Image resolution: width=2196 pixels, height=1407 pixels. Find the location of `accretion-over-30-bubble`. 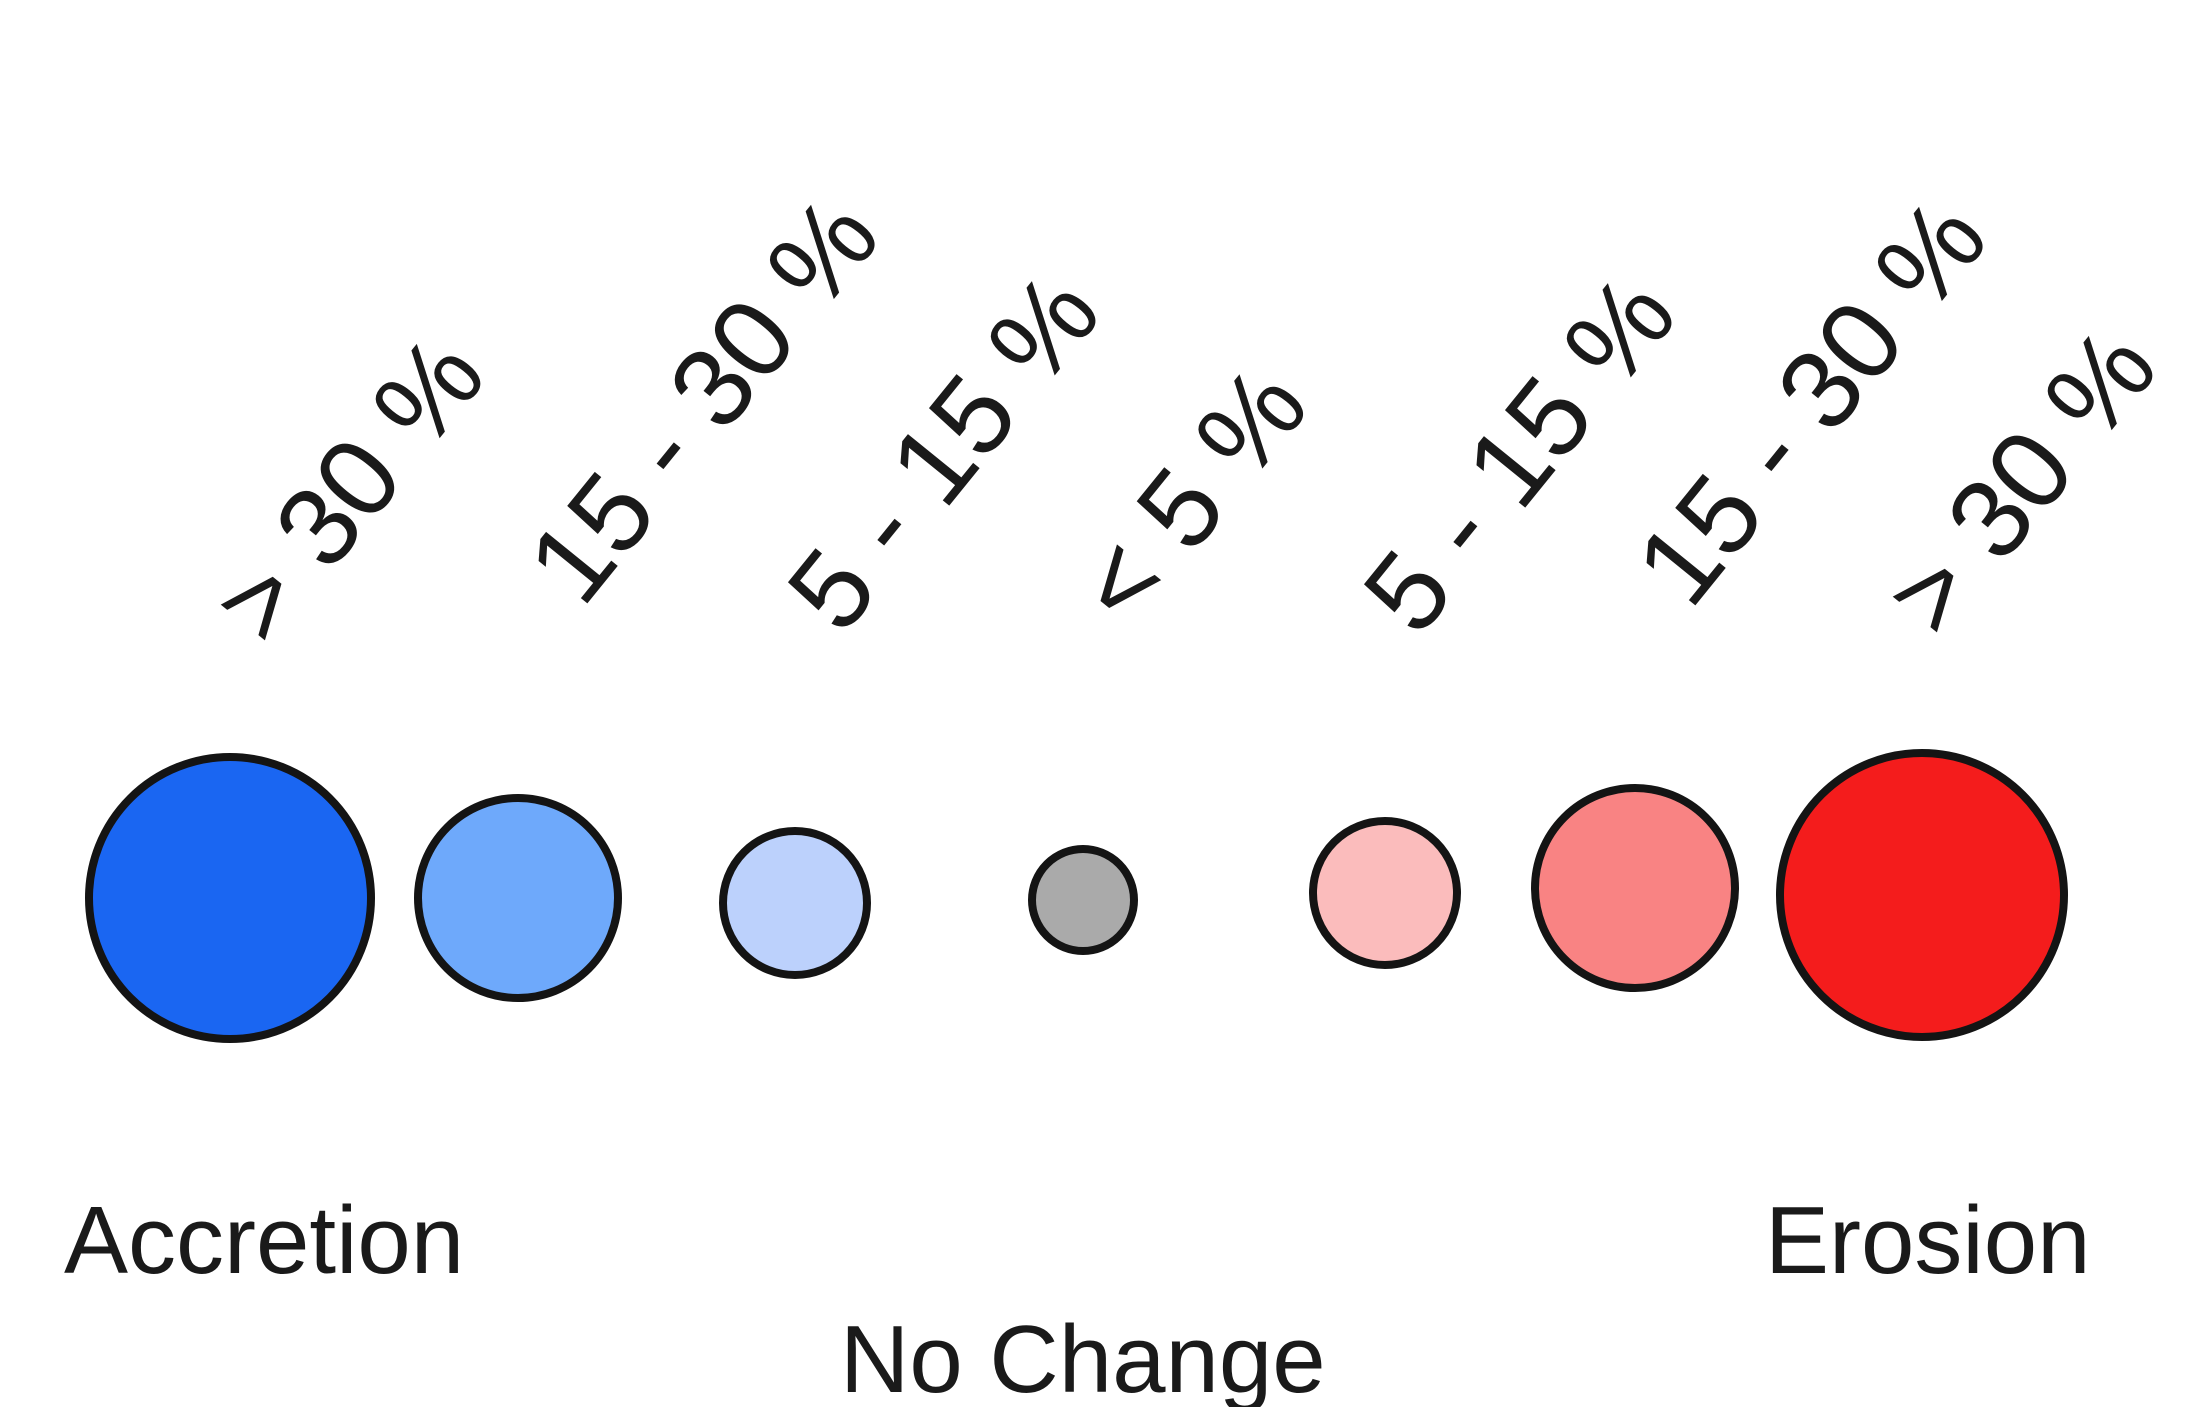

accretion-over-30-bubble is located at coordinates (230, 898).